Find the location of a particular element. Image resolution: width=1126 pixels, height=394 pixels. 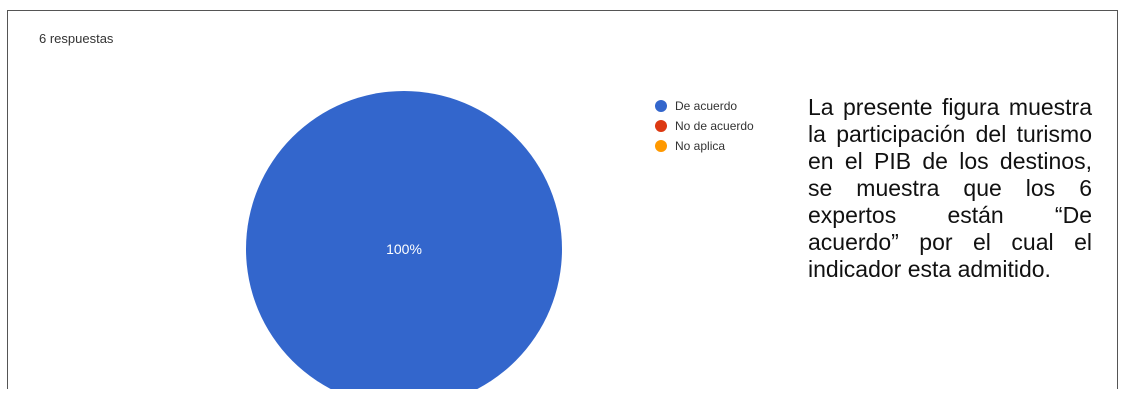

legend-label: De acuerdo is located at coordinates (706, 105).